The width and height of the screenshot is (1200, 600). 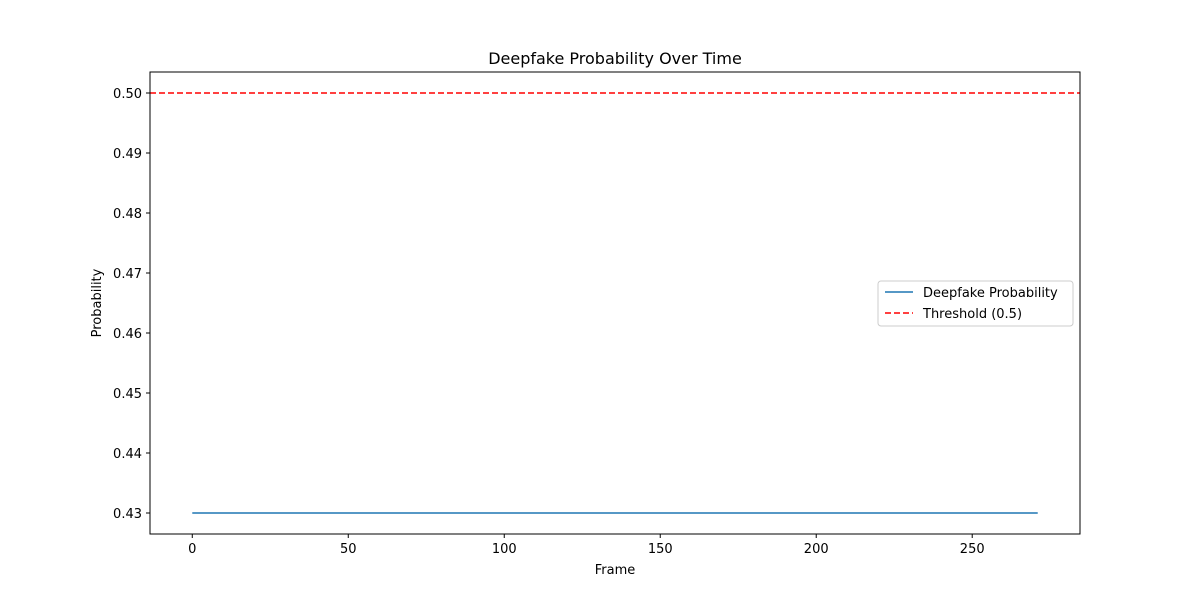 What do you see at coordinates (660, 549) in the screenshot?
I see `x-tick-label: 150` at bounding box center [660, 549].